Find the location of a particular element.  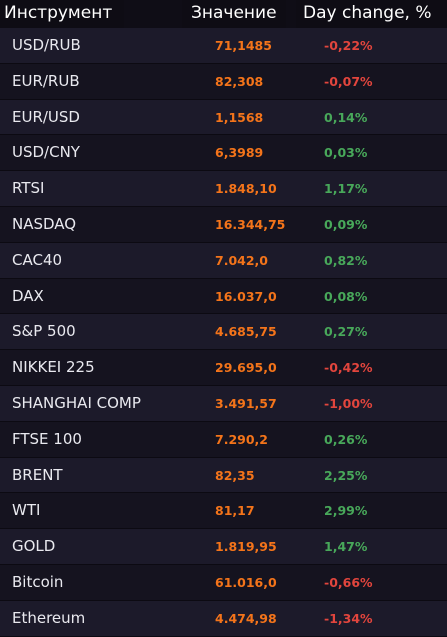

instrument-value: 29.695,0 is located at coordinates (246, 368).